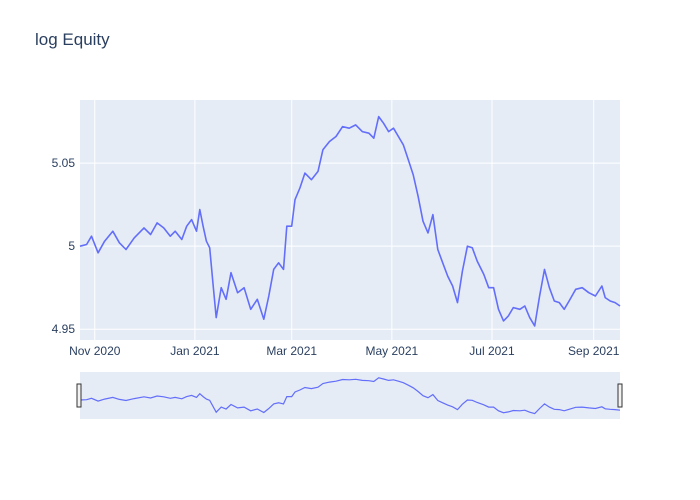 Image resolution: width=700 pixels, height=500 pixels. What do you see at coordinates (195, 351) in the screenshot?
I see `x-tick-label: Jan 2021` at bounding box center [195, 351].